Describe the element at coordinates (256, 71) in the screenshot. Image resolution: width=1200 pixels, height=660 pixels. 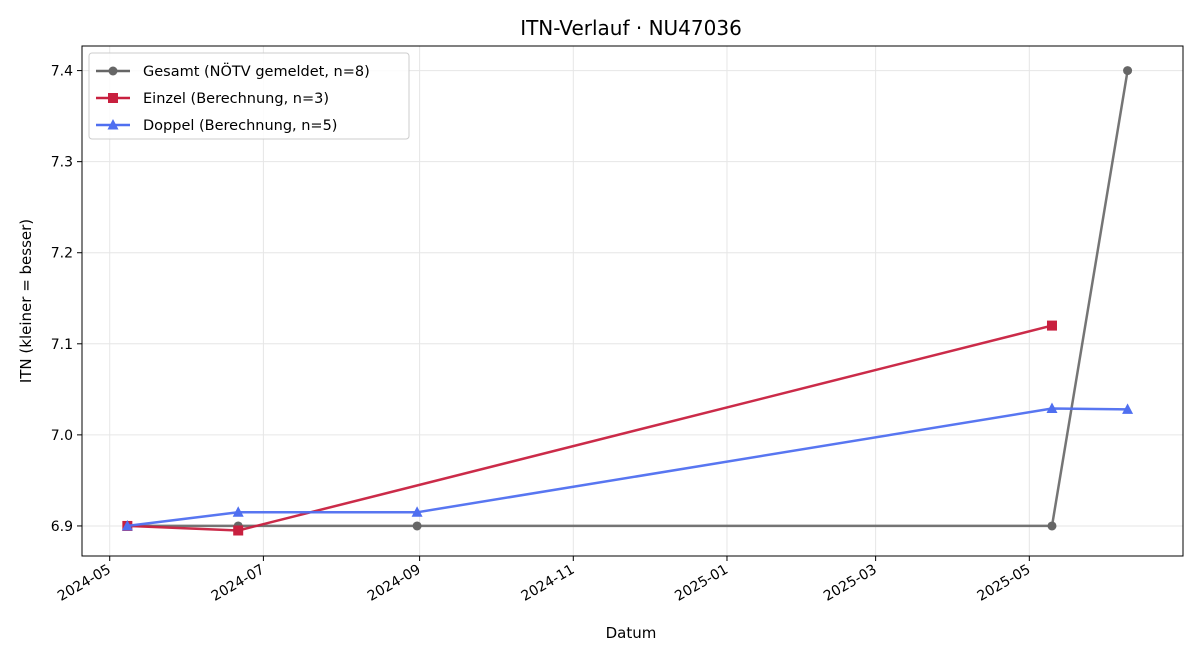
I see `legend-label: Gesamt (NÖTV gemeldet, n=8)` at that location.